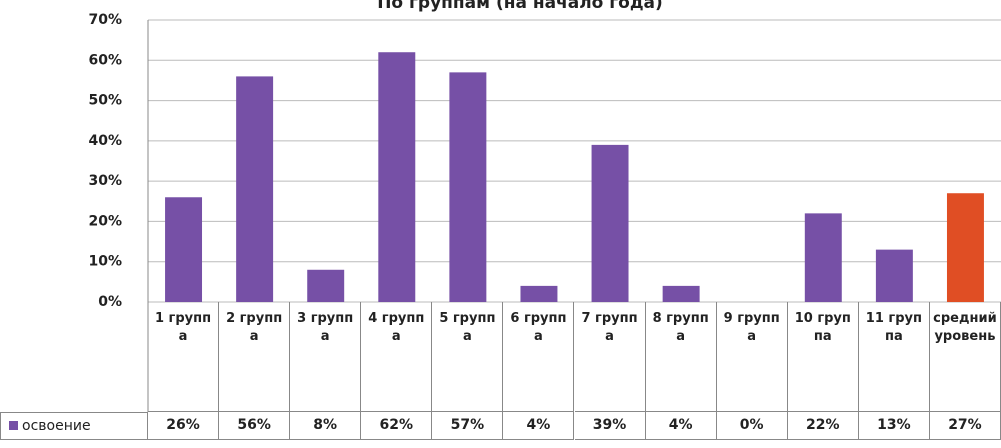 This screenshot has width=1001, height=448. What do you see at coordinates (326, 357) in the screenshot?
I see `category-label: 3 группа` at bounding box center [326, 357].